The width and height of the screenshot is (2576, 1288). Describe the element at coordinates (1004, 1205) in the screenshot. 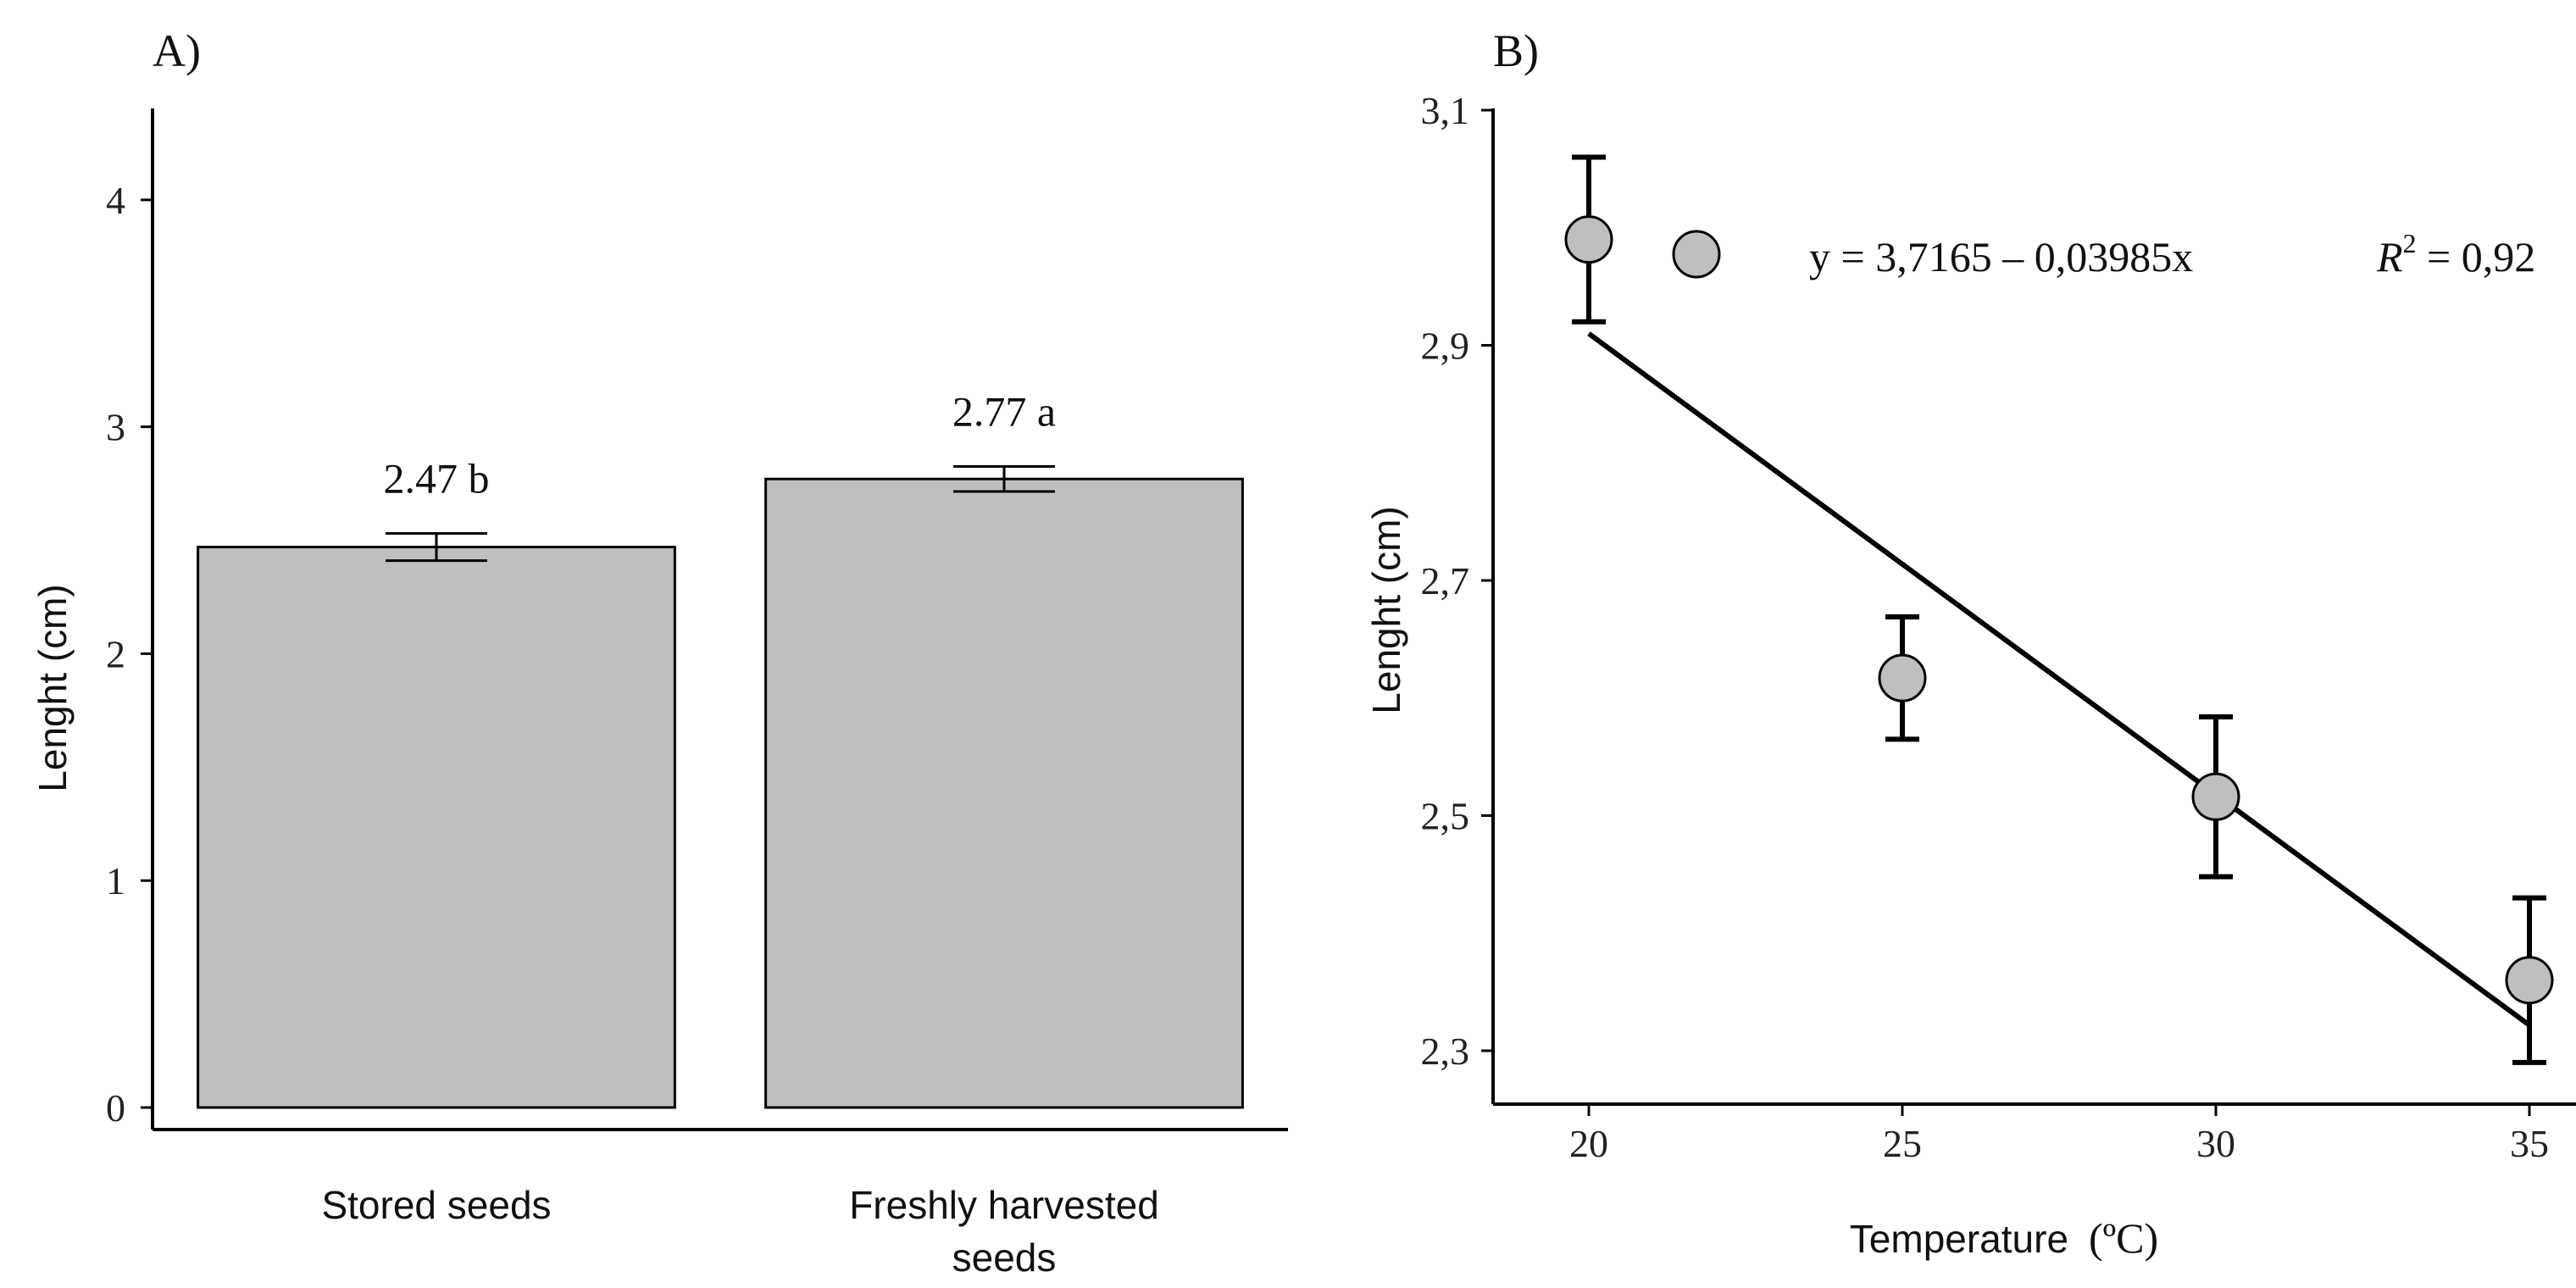

I see `x-tick-label: Freshly harvested` at that location.